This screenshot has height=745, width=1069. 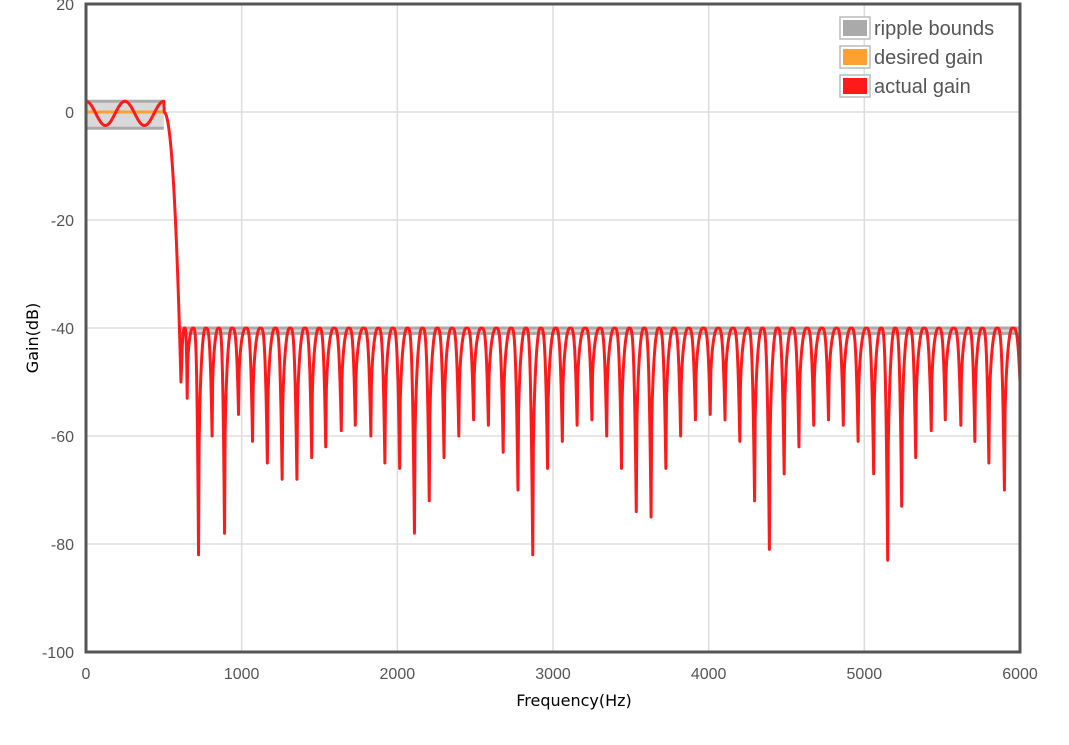 What do you see at coordinates (62, 437) in the screenshot?
I see `y-tick-label: -60` at bounding box center [62, 437].